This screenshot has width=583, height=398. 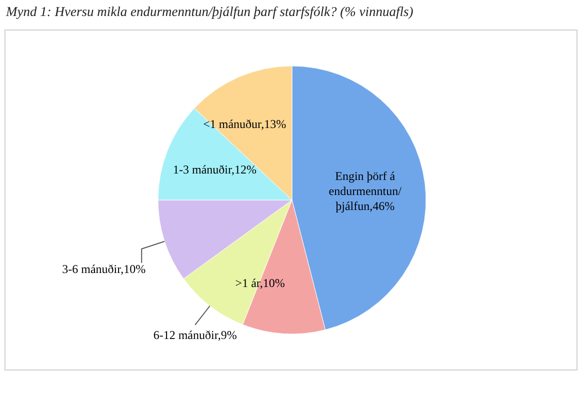 I want to click on chart-title: Mynd 1: Hversu mikla endurmenntun/þjálfun þarf starfsfólk? (% vinnuafls), so click(x=209, y=11).